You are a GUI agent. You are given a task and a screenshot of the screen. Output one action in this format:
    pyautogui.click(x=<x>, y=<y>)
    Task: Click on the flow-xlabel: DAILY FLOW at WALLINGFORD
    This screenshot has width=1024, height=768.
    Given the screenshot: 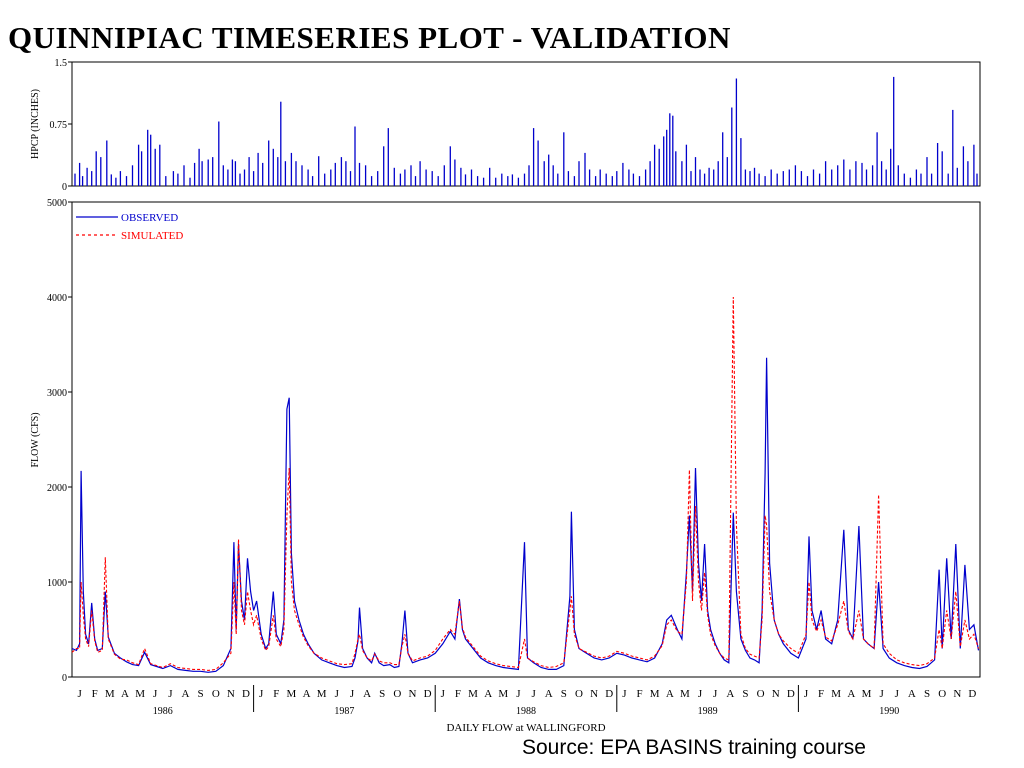 What is the action you would take?
    pyautogui.click(x=525, y=728)
    